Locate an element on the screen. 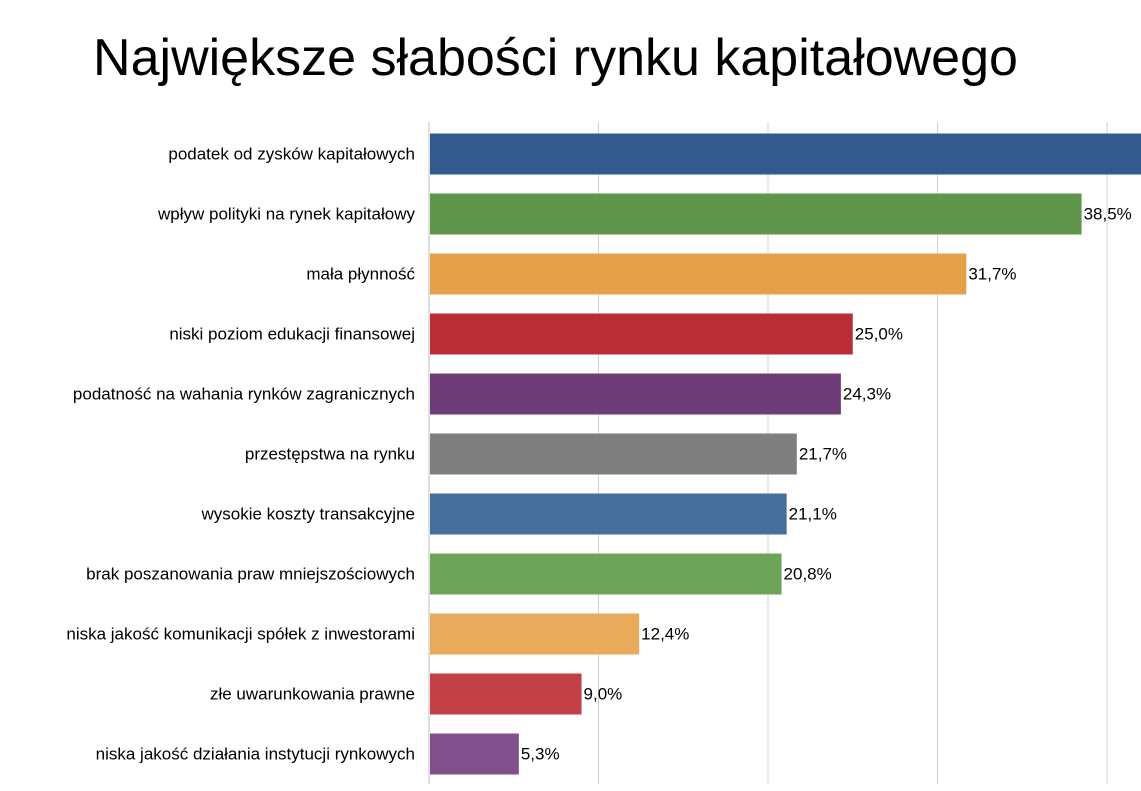 Image resolution: width=1141 pixels, height=791 pixels. data-label: 20,8% is located at coordinates (808, 574).